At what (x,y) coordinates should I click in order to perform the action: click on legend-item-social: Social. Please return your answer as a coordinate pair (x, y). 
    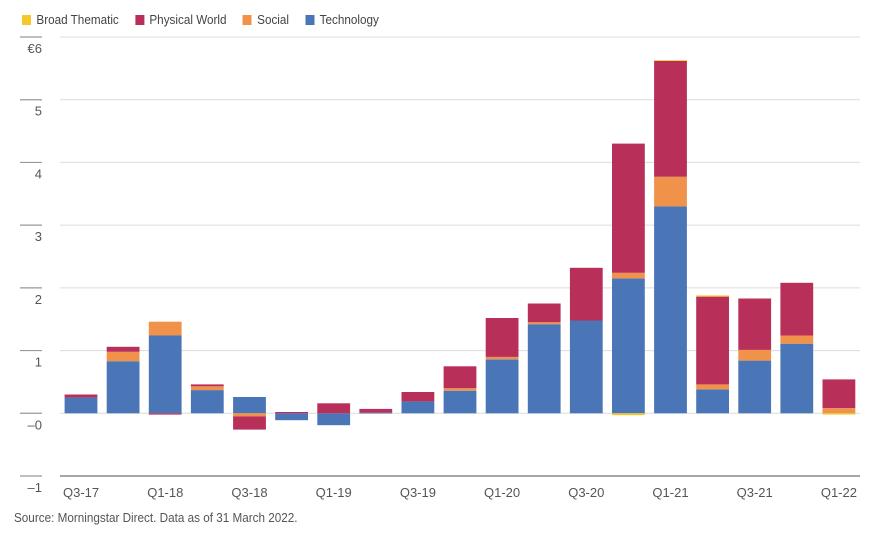
    Looking at the image, I should click on (266, 19).